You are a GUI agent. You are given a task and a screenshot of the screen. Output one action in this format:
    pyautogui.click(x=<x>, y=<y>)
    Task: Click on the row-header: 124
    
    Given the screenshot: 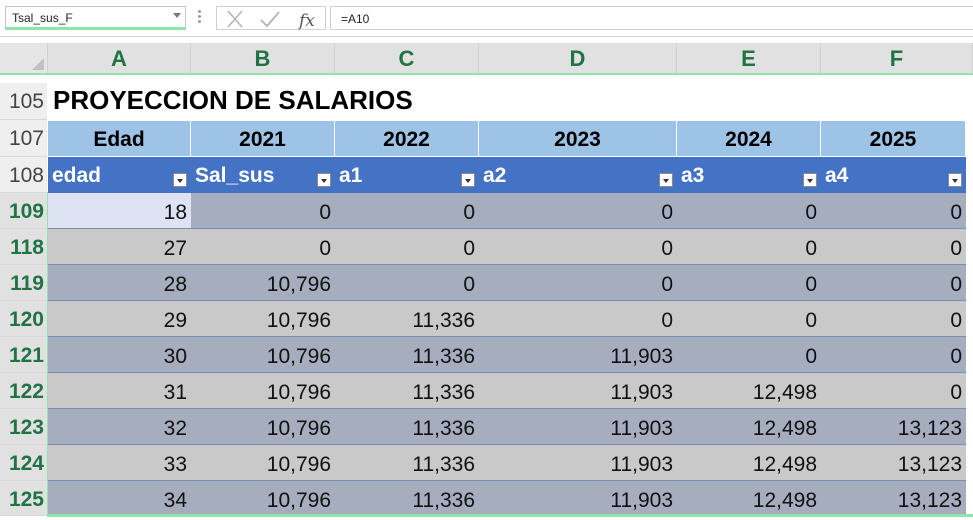 What is the action you would take?
    pyautogui.click(x=23, y=463)
    